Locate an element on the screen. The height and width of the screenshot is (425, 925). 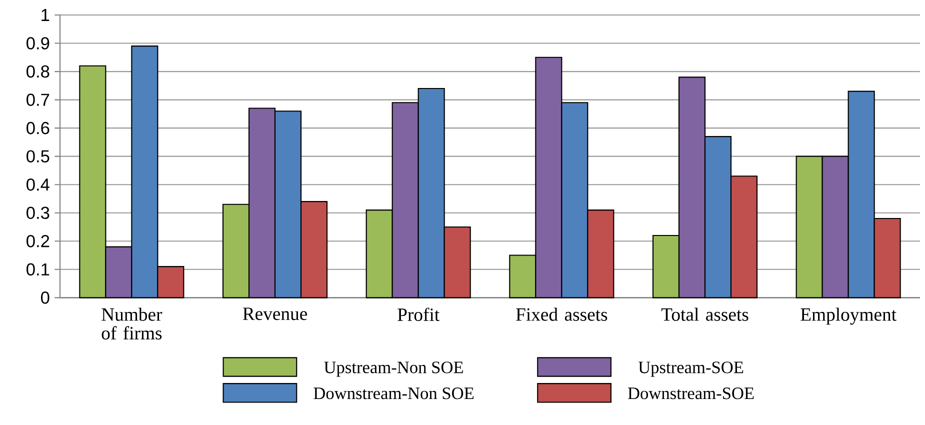
y-tick-label: 0.6 is located at coordinates (38, 128).